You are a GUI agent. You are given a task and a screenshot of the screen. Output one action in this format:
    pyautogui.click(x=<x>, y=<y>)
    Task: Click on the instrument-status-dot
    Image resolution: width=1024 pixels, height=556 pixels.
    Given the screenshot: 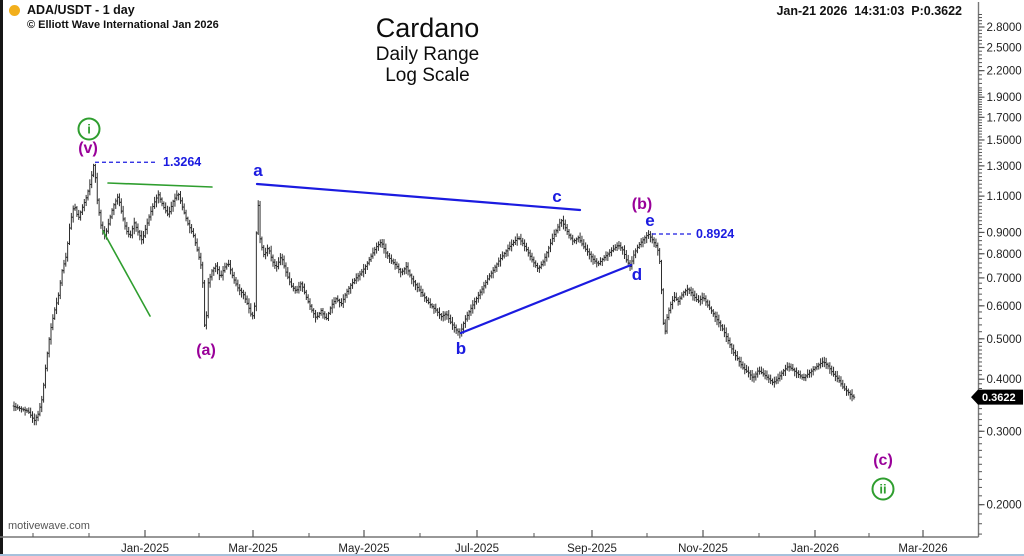 What is the action you would take?
    pyautogui.click(x=14, y=10)
    